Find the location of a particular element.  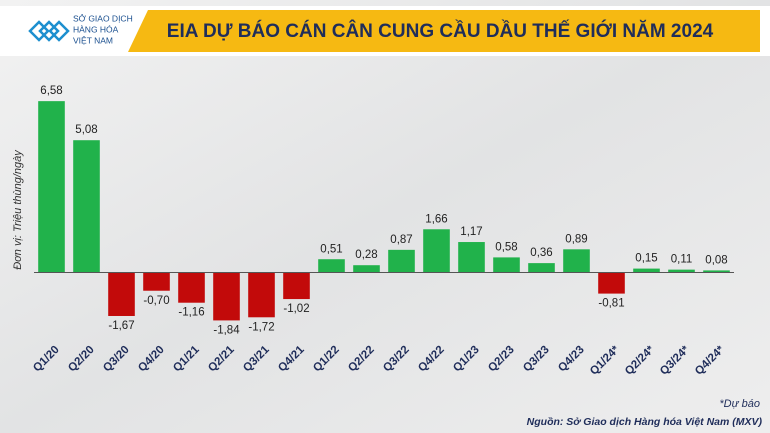

value-label: 0,28 is located at coordinates (366, 255).